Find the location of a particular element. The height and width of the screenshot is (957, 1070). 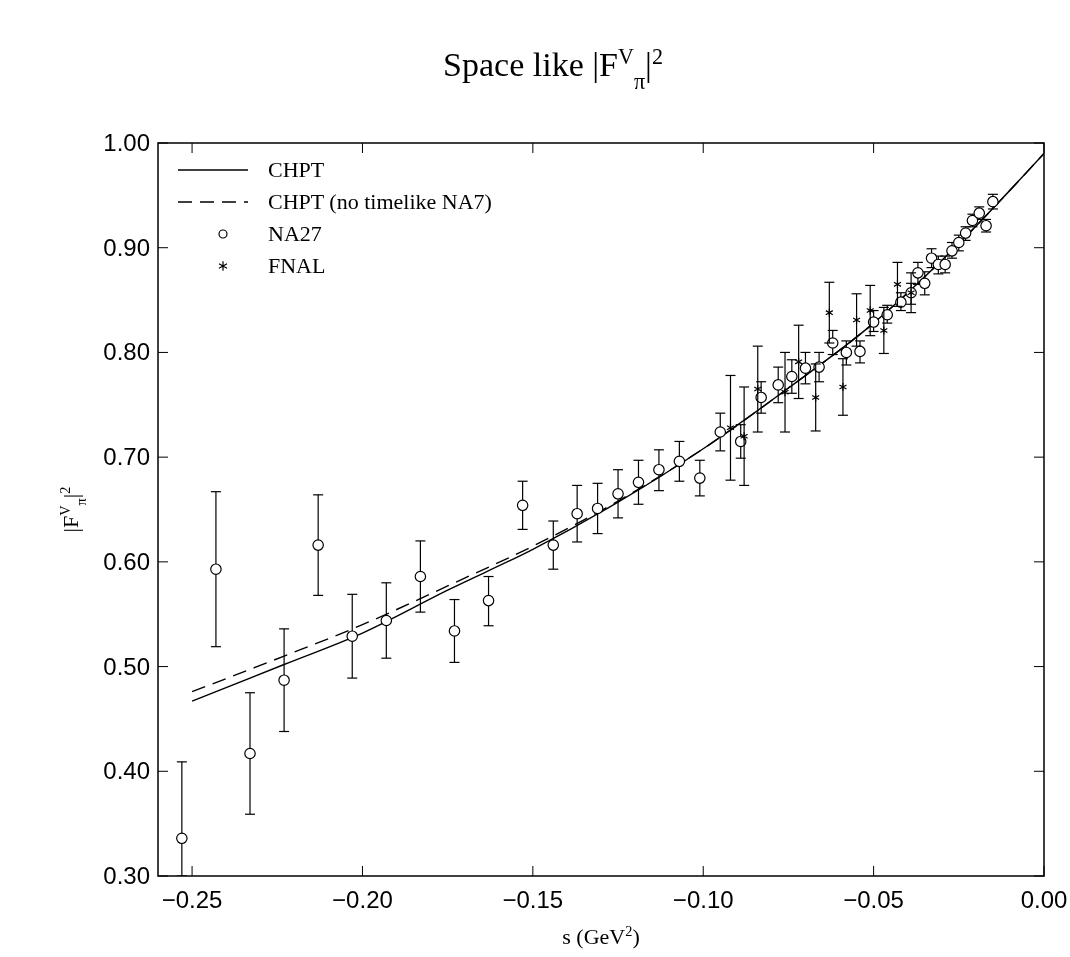

y-tick-label: 0.80 is located at coordinates (126, 352).